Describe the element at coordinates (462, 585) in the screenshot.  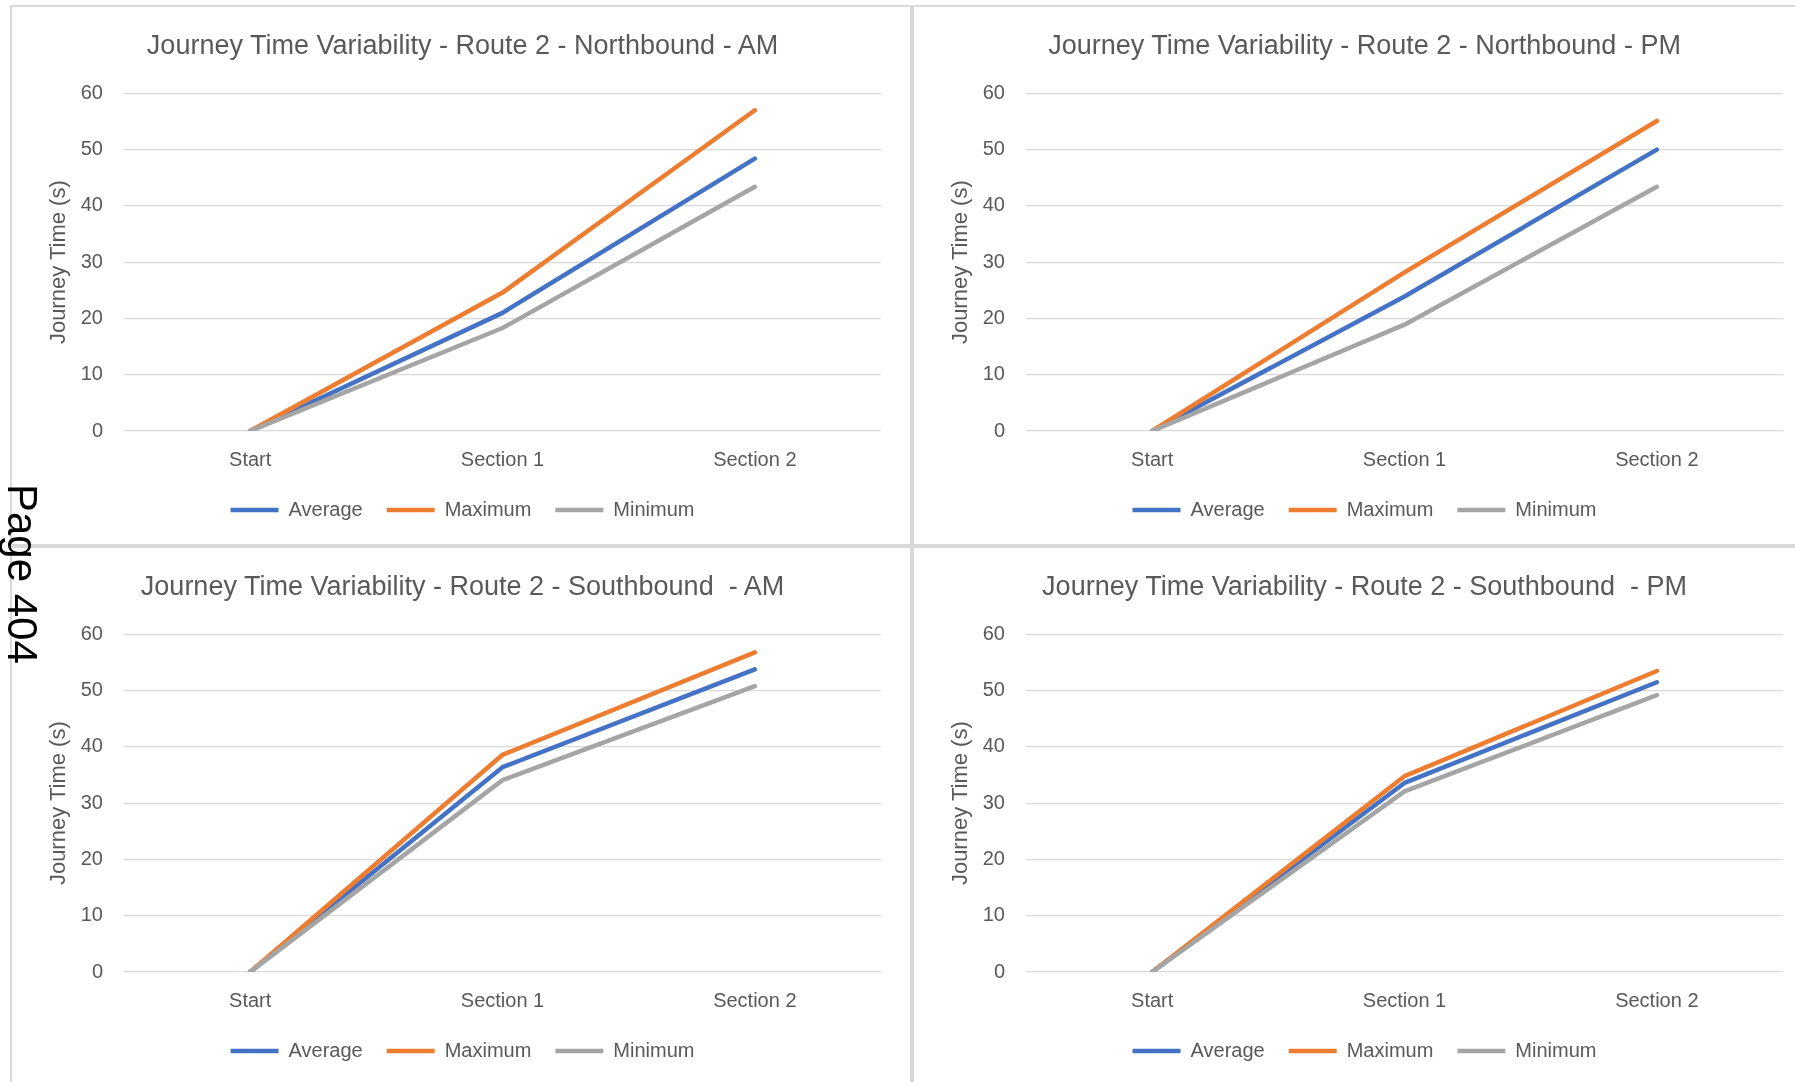
I see `chart-title: Journey Time Variability - Route 2 - Southbound - AM` at that location.